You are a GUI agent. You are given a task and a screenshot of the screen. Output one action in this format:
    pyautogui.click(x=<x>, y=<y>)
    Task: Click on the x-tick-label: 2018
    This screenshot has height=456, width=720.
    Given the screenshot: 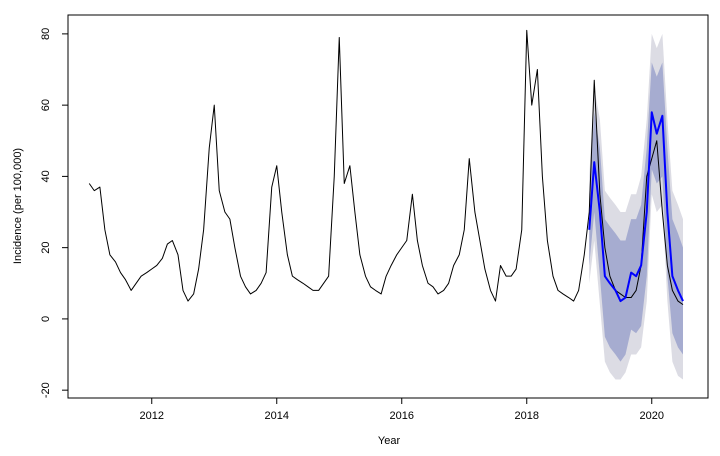 What is the action you would take?
    pyautogui.click(x=527, y=416)
    